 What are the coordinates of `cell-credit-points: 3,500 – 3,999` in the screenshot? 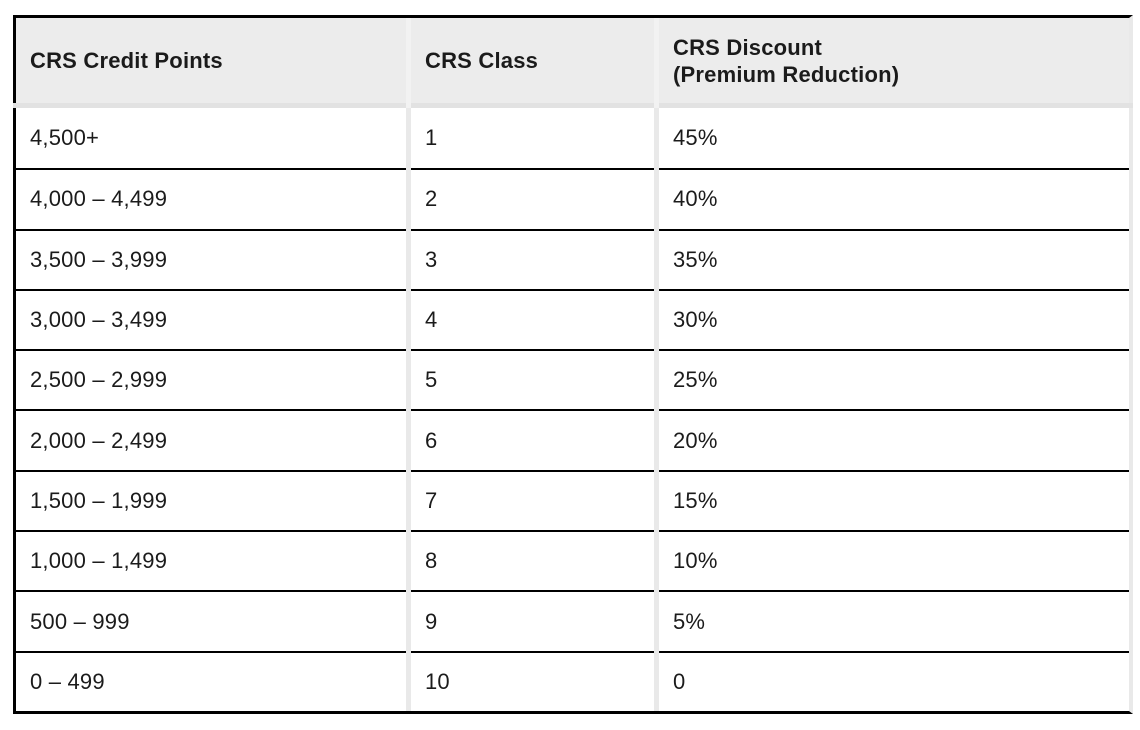 It's located at (211, 258).